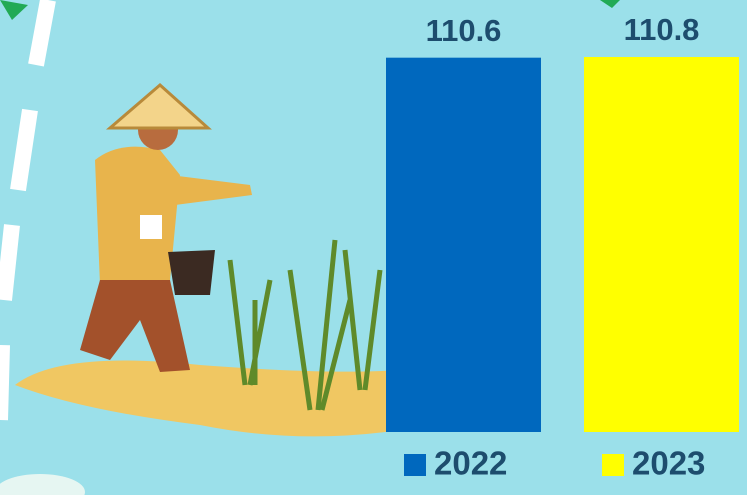 The image size is (747, 495). Describe the element at coordinates (305, 325) in the screenshot. I see `rice-plants` at that location.